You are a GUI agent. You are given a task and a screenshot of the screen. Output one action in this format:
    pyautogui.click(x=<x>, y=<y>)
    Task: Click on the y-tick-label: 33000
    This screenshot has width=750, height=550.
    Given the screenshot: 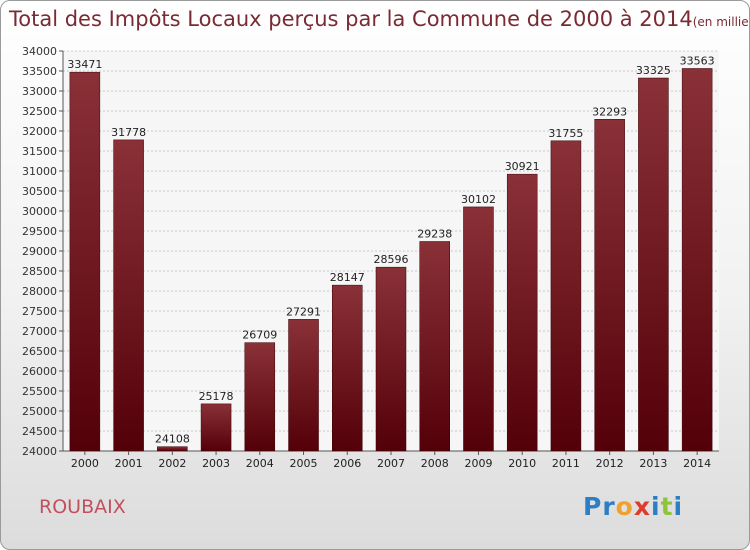 What is the action you would take?
    pyautogui.click(x=39, y=91)
    